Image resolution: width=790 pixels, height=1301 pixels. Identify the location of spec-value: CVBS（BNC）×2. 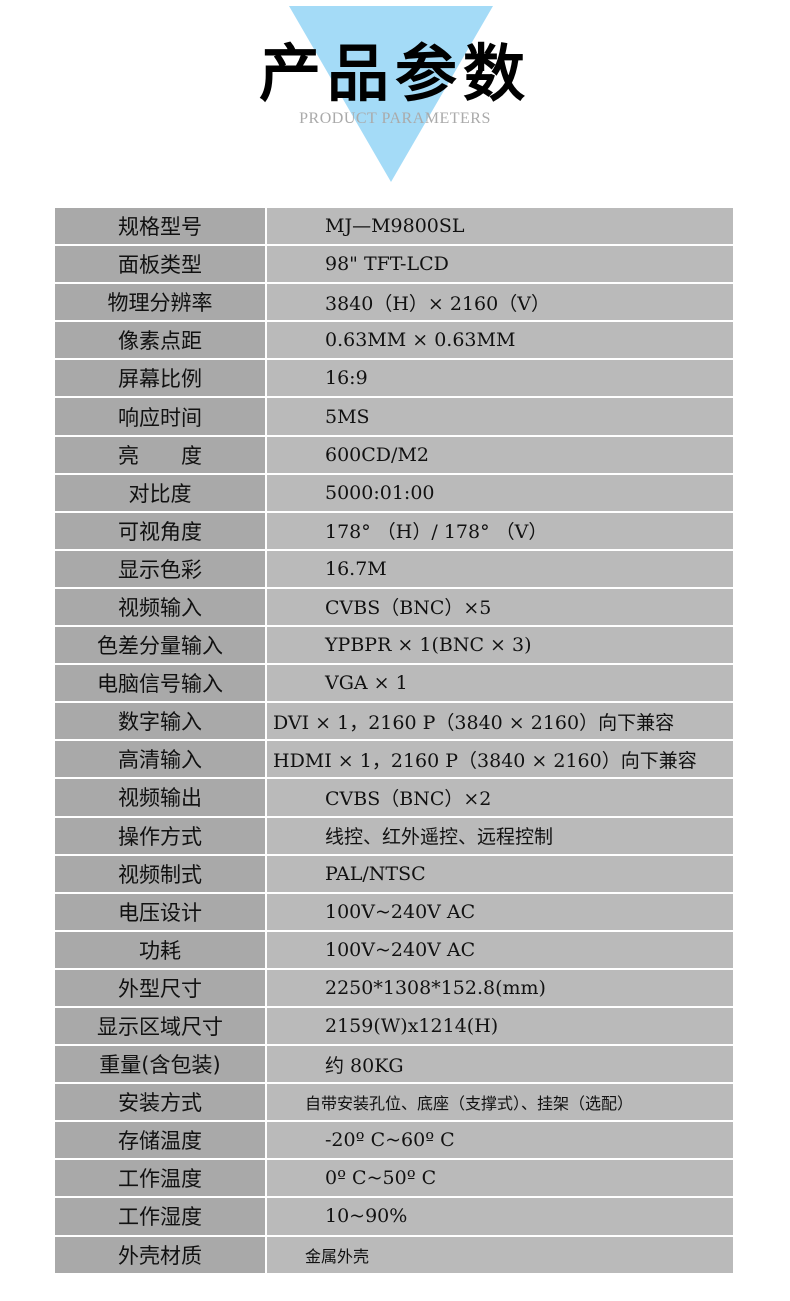
(500, 797).